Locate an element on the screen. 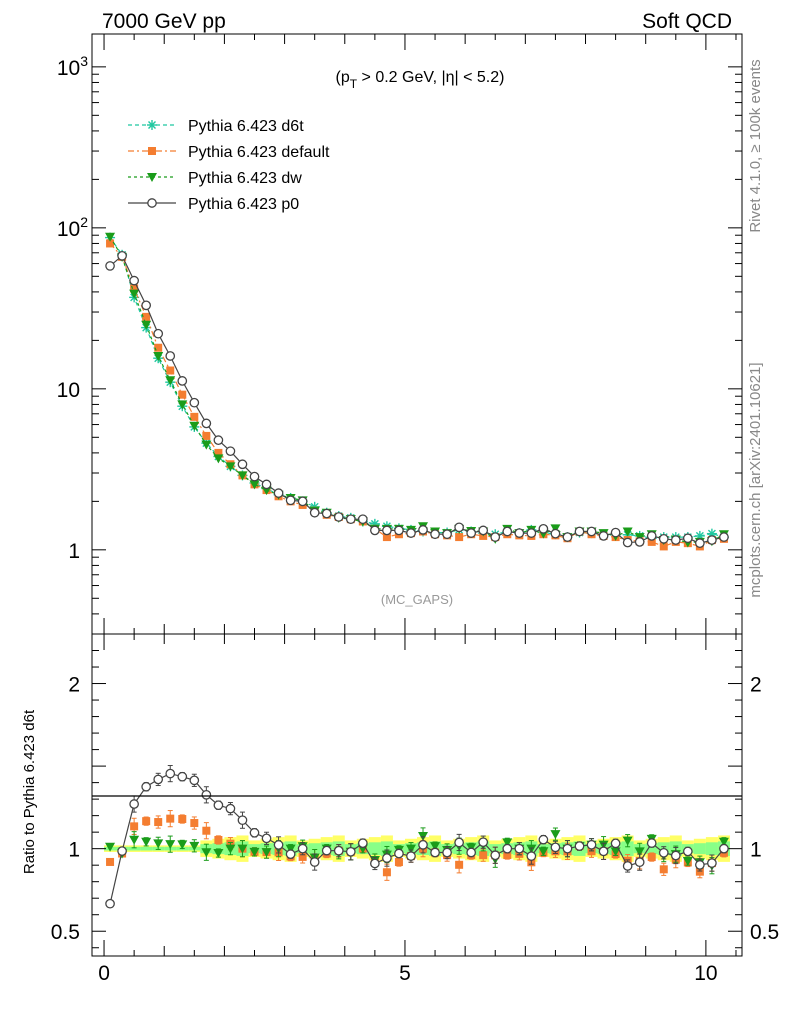 The image size is (786, 1024). ratio-series is located at coordinates (417, 837).